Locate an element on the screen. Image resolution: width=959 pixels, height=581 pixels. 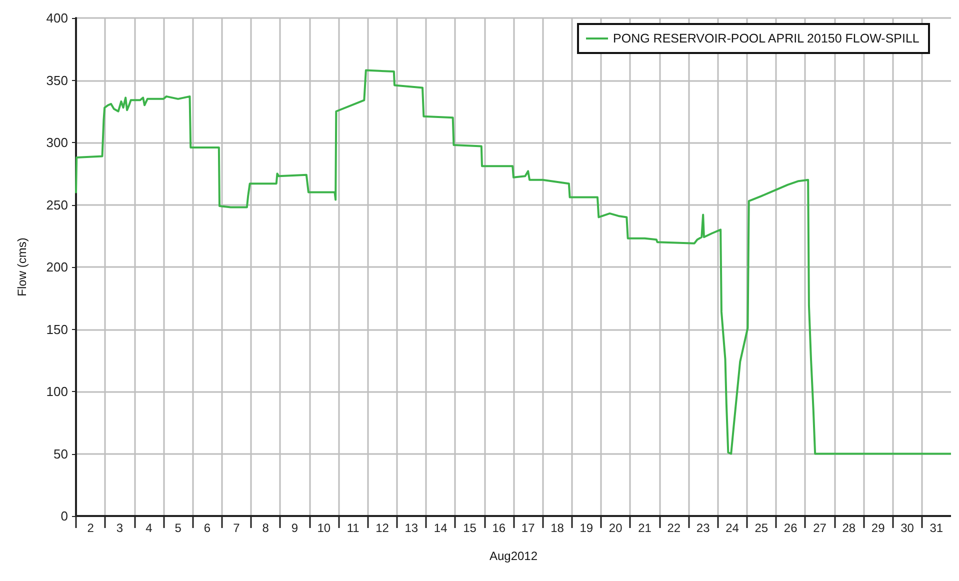
x-tick-label: 31 is located at coordinates (937, 528).